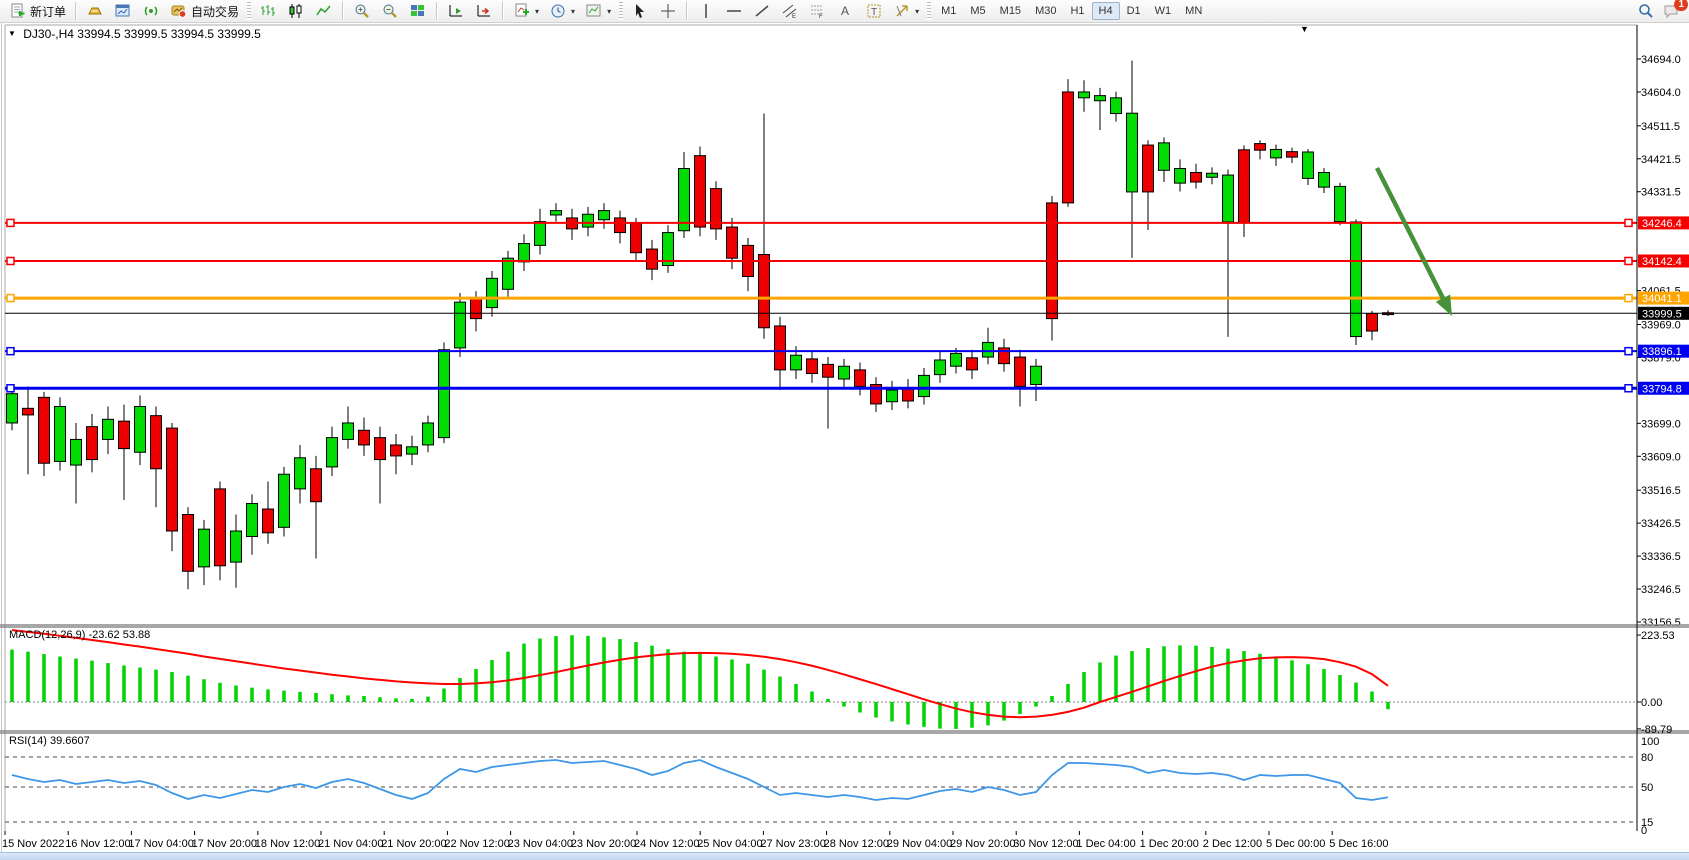 The height and width of the screenshot is (860, 1689). What do you see at coordinates (33, 844) in the screenshot?
I see `time-axis-label: 15 Nov 2022` at bounding box center [33, 844].